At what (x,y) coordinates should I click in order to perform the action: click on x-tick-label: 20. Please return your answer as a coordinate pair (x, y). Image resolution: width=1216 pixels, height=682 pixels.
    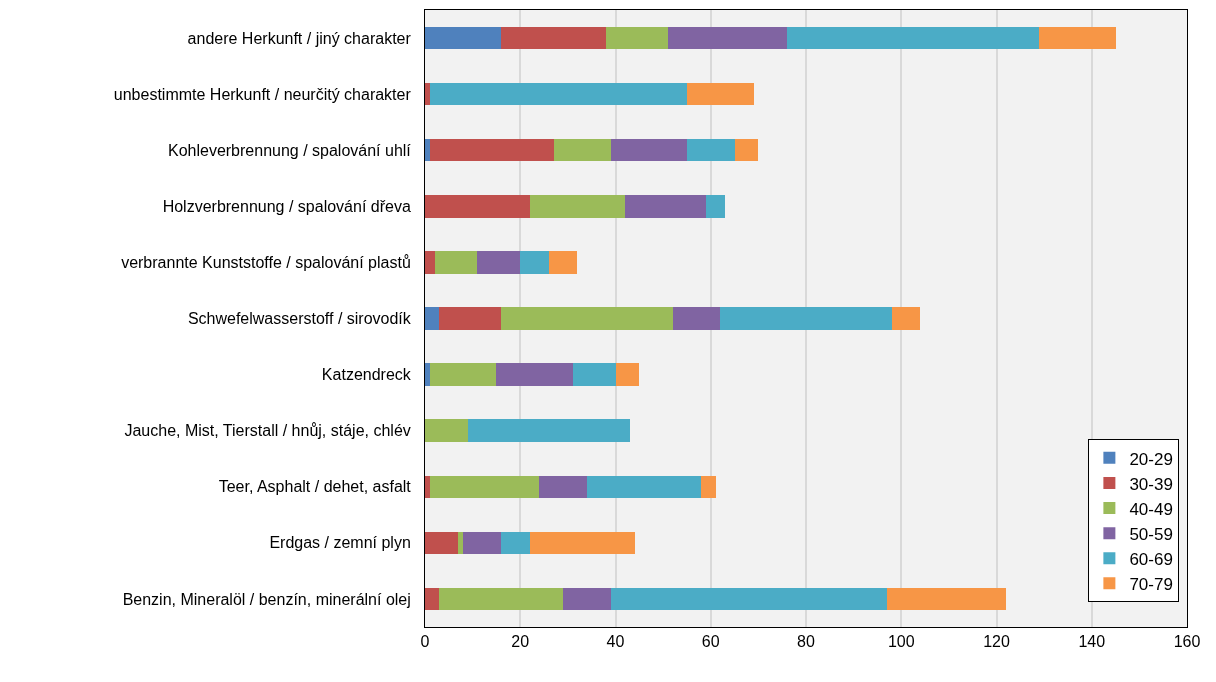
    Looking at the image, I should click on (520, 642).